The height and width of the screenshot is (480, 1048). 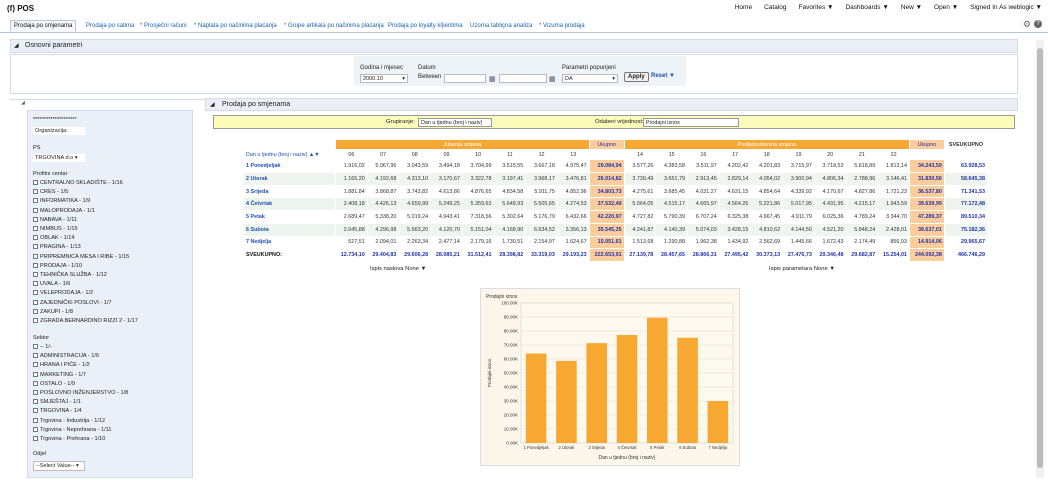 I want to click on apply-button: Apply, so click(x=636, y=77).